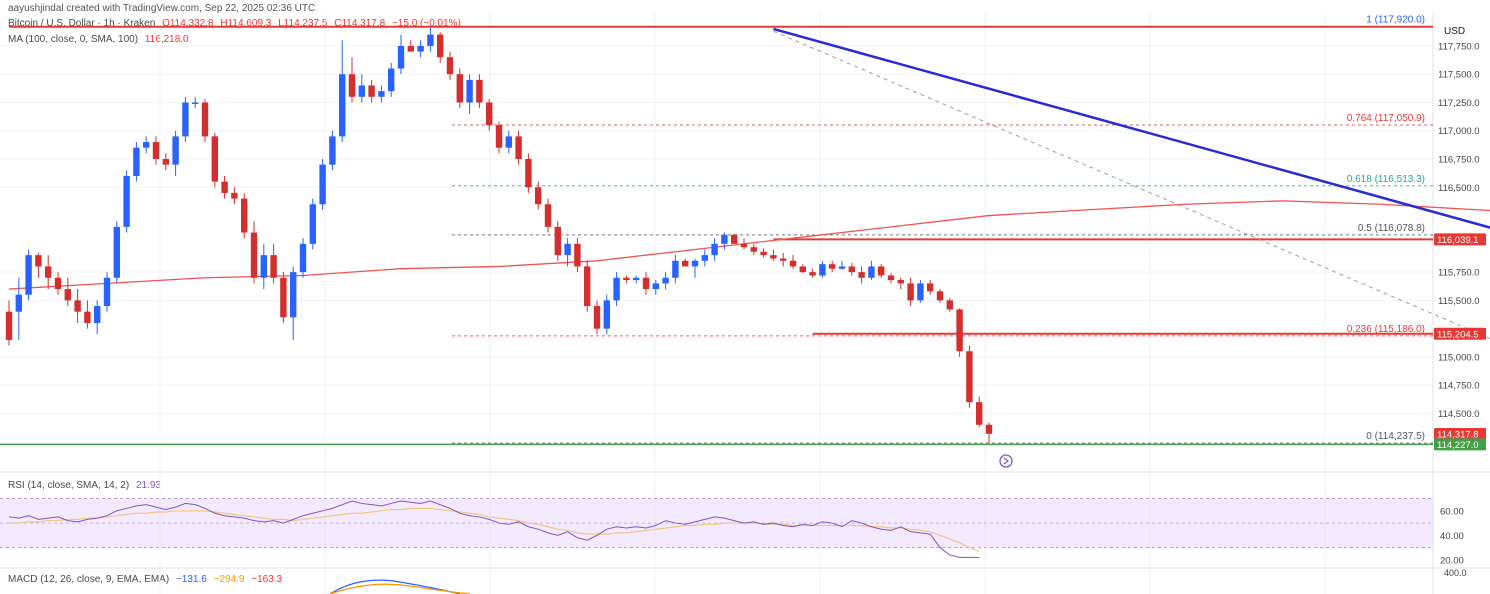  What do you see at coordinates (1006, 461) in the screenshot?
I see `alert-icon` at bounding box center [1006, 461].